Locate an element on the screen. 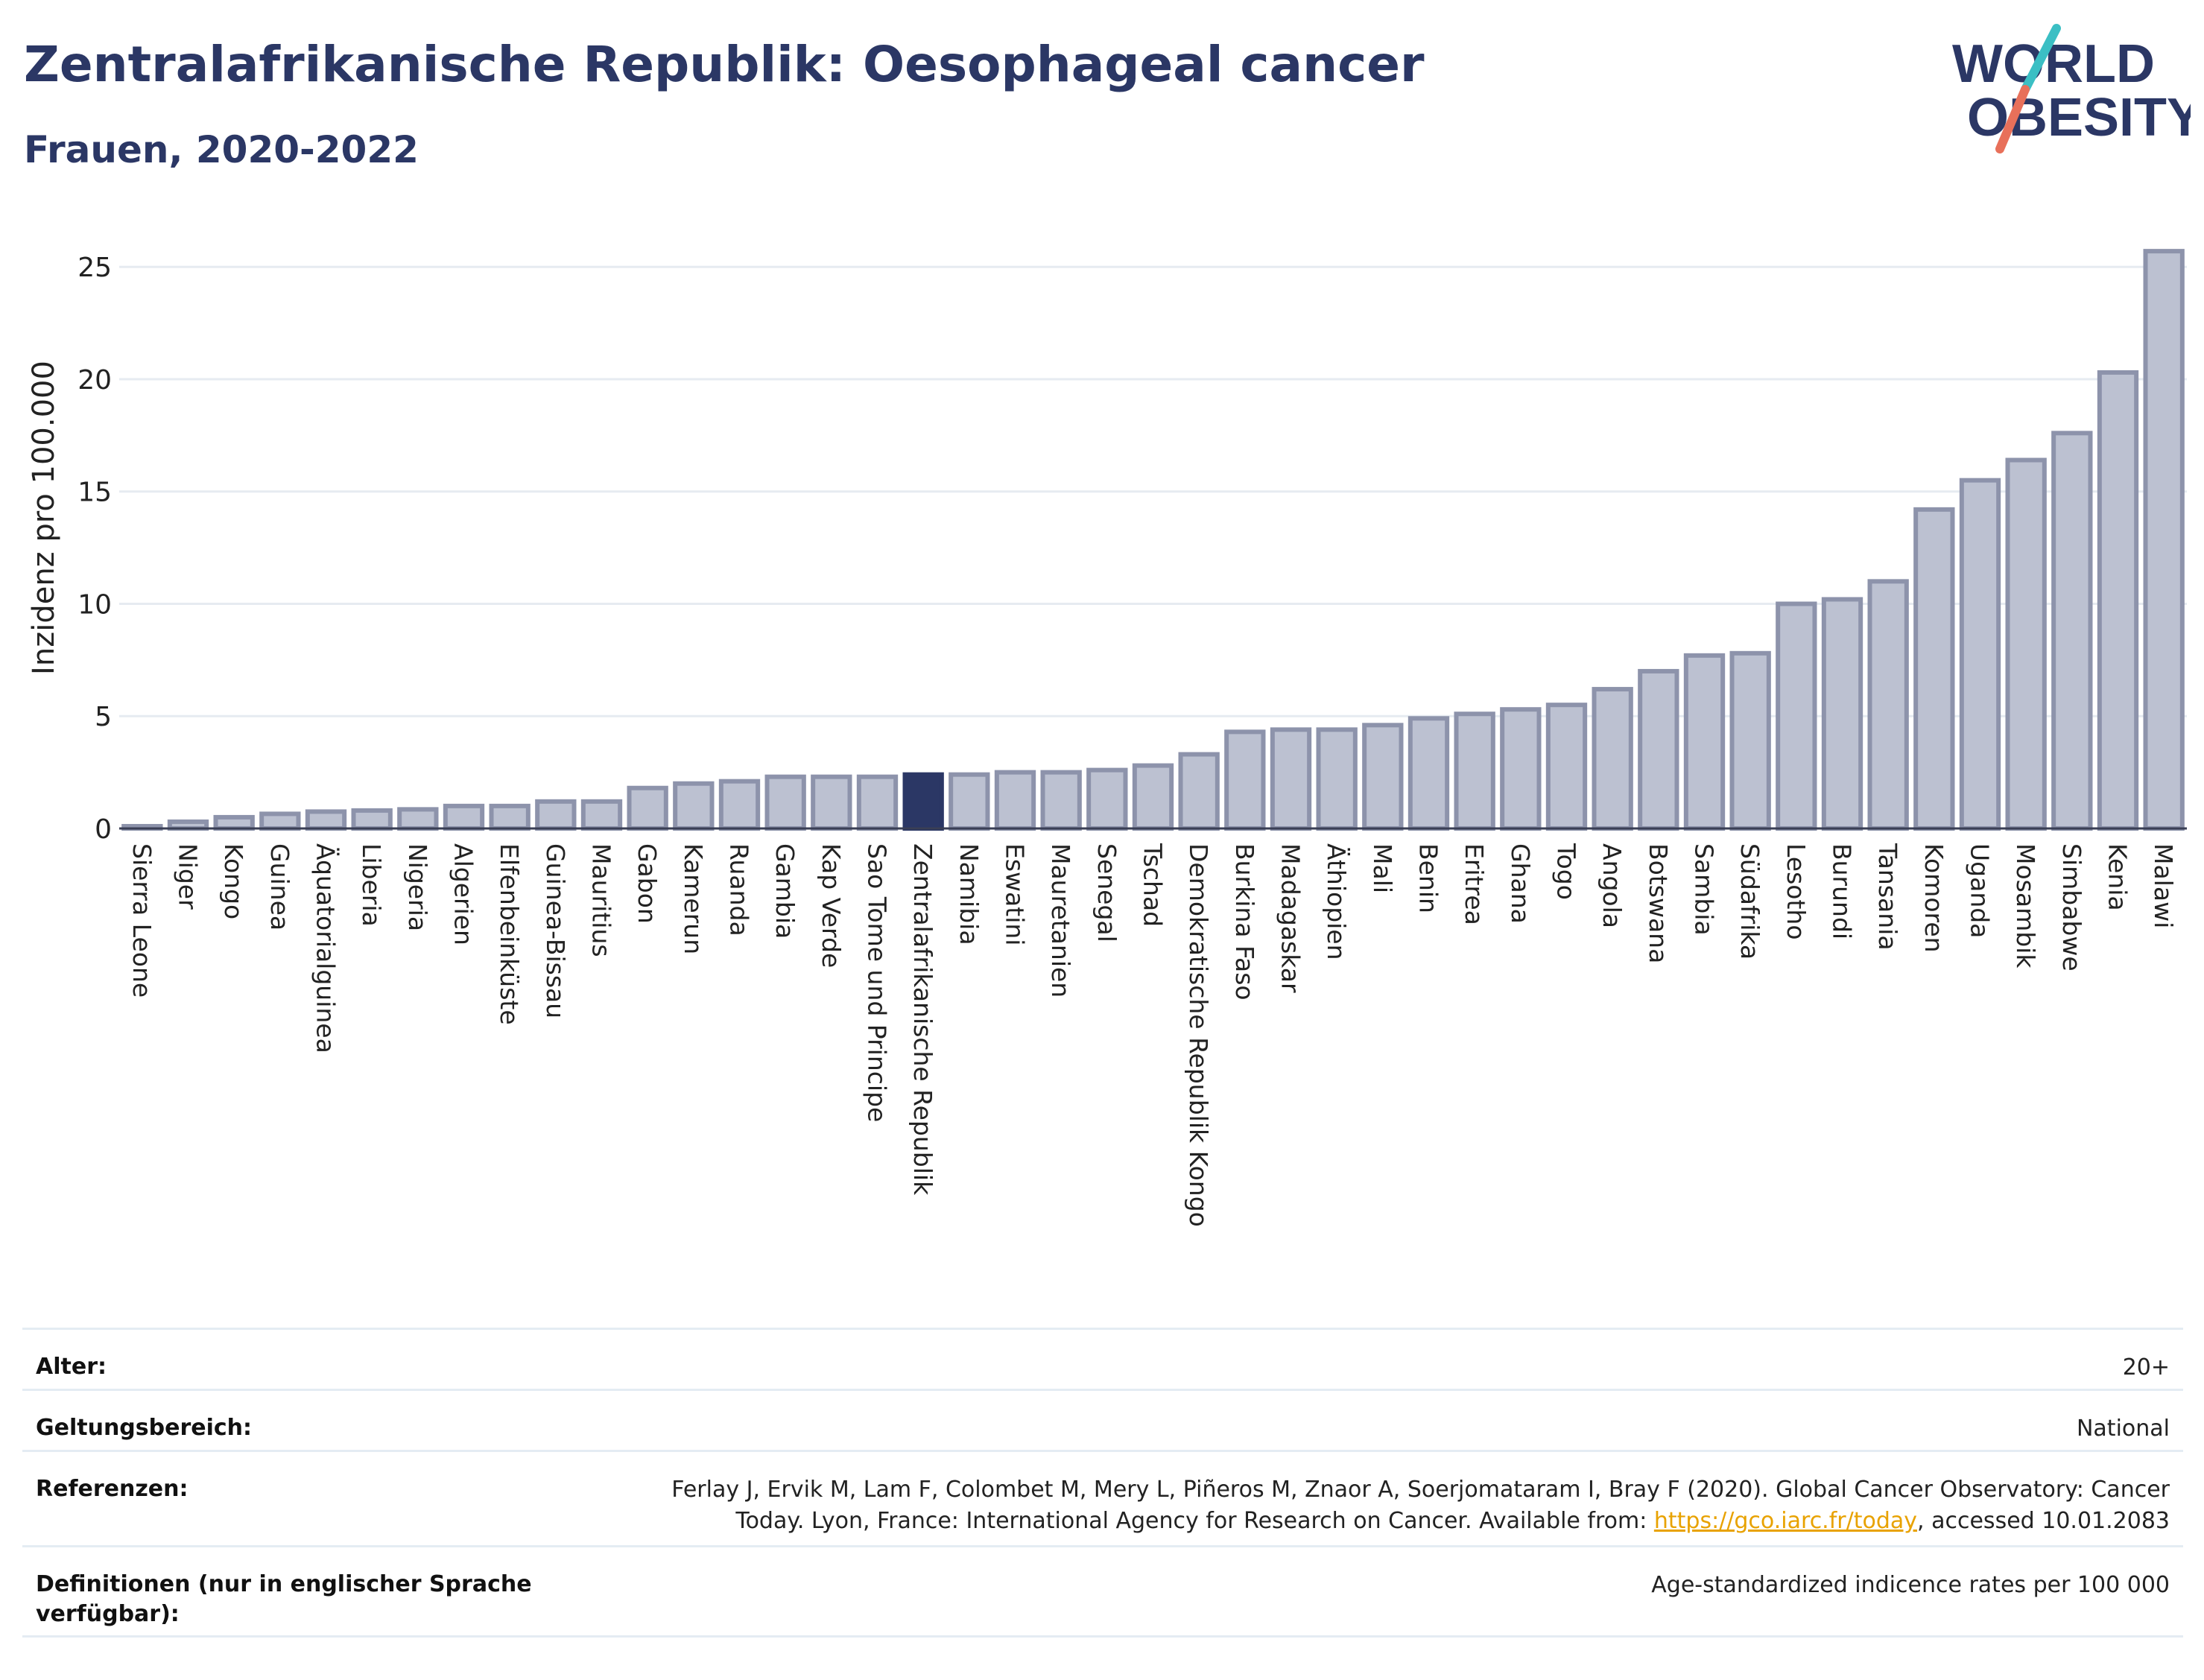 The image size is (2204, 1680). x-tick-label: Burundi is located at coordinates (1842, 891).